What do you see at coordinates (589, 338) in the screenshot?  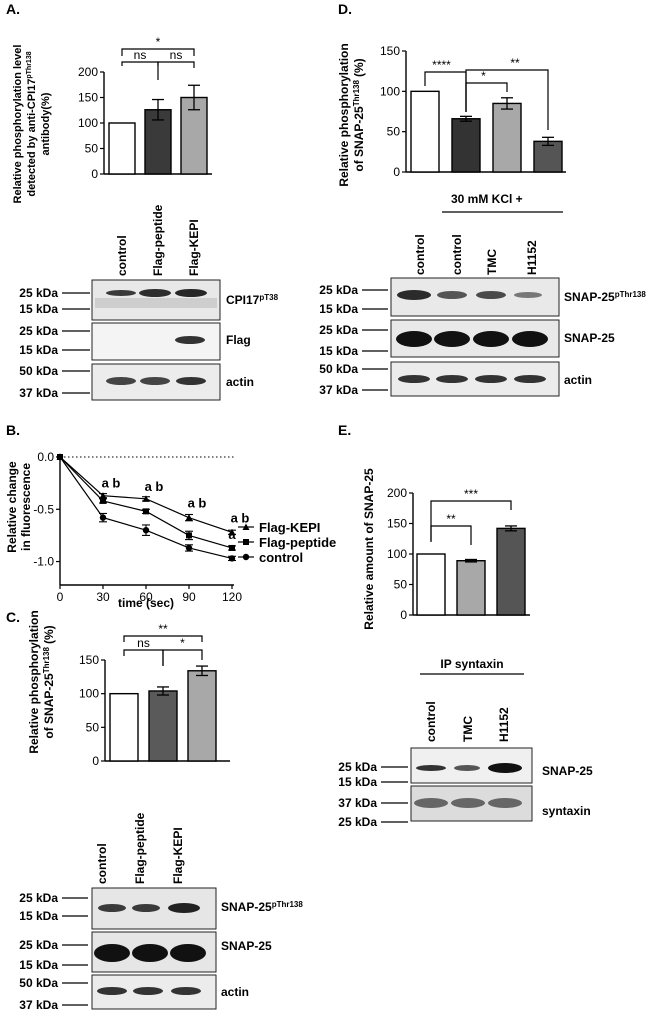 I see `panel-d-snap-label: SNAP-25` at bounding box center [589, 338].